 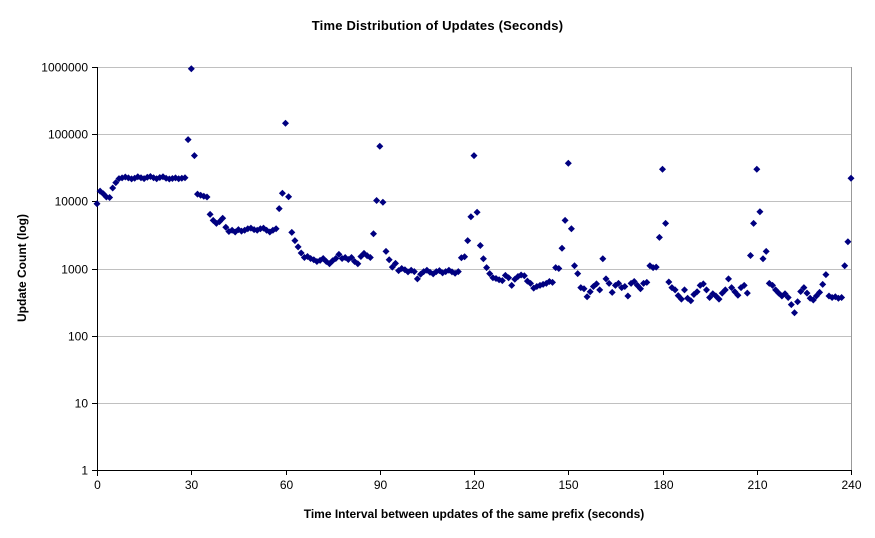 I want to click on svg-text: 10000, so click(x=72, y=202).